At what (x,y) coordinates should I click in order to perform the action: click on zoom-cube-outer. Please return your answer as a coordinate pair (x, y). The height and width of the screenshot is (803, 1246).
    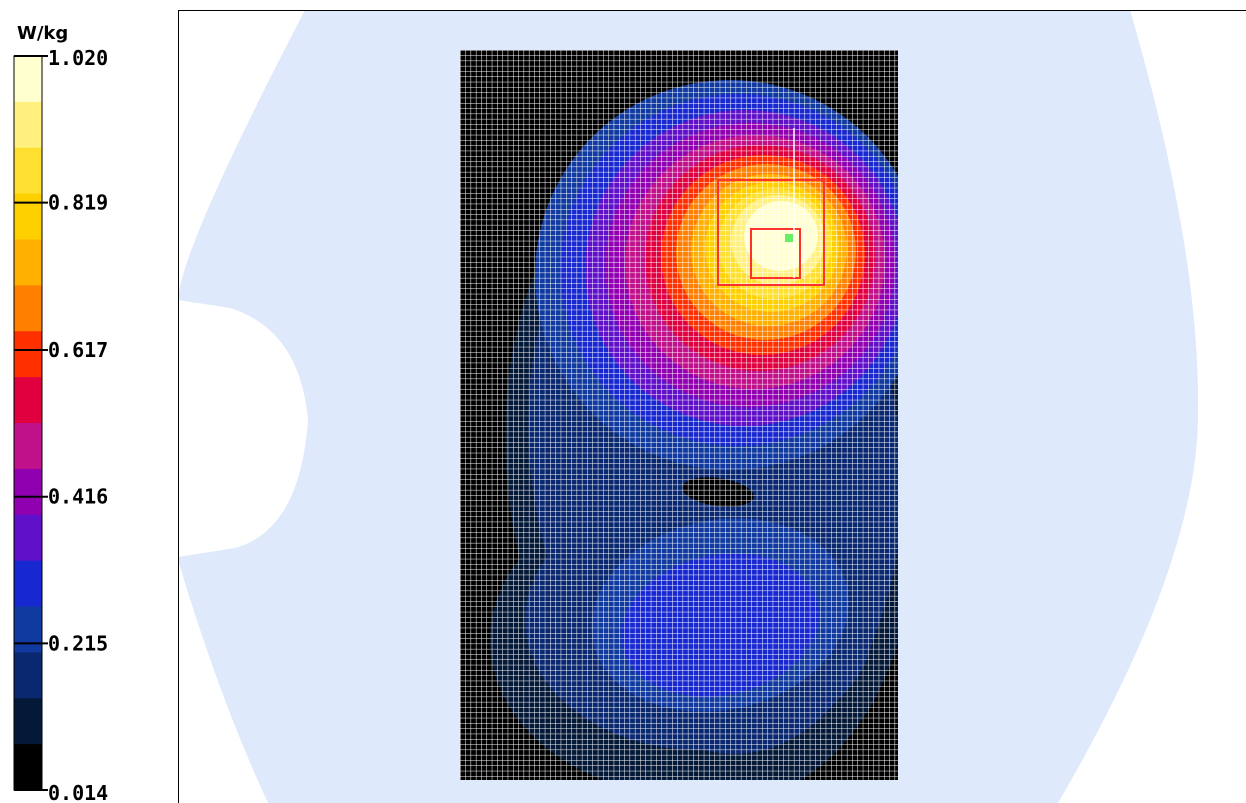
    Looking at the image, I should click on (771, 232).